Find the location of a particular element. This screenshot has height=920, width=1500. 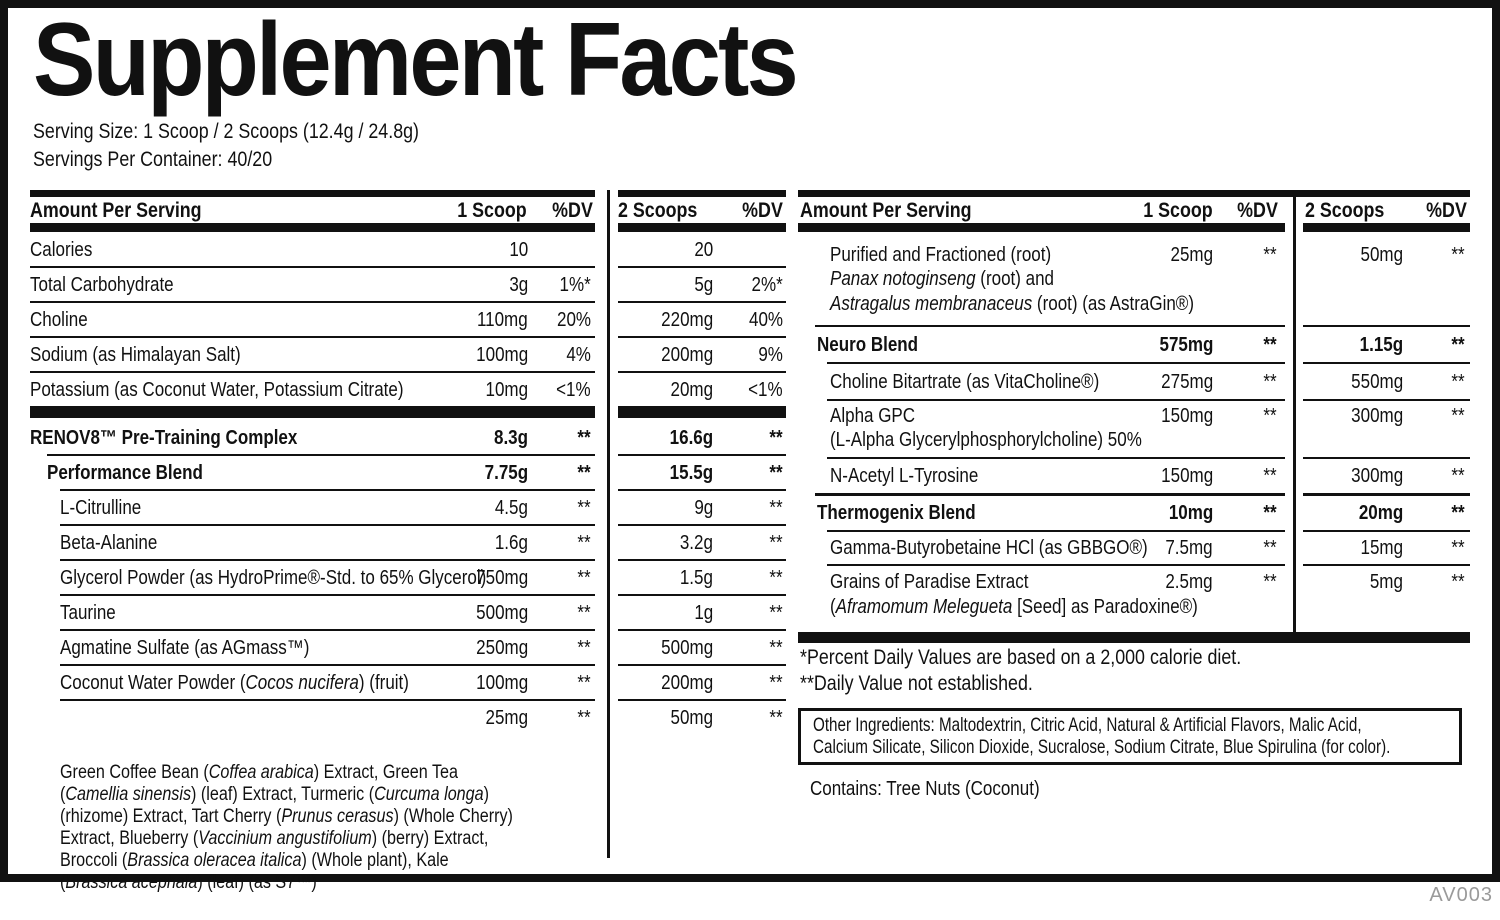

amount-2scoops: 500mg is located at coordinates (687, 648).